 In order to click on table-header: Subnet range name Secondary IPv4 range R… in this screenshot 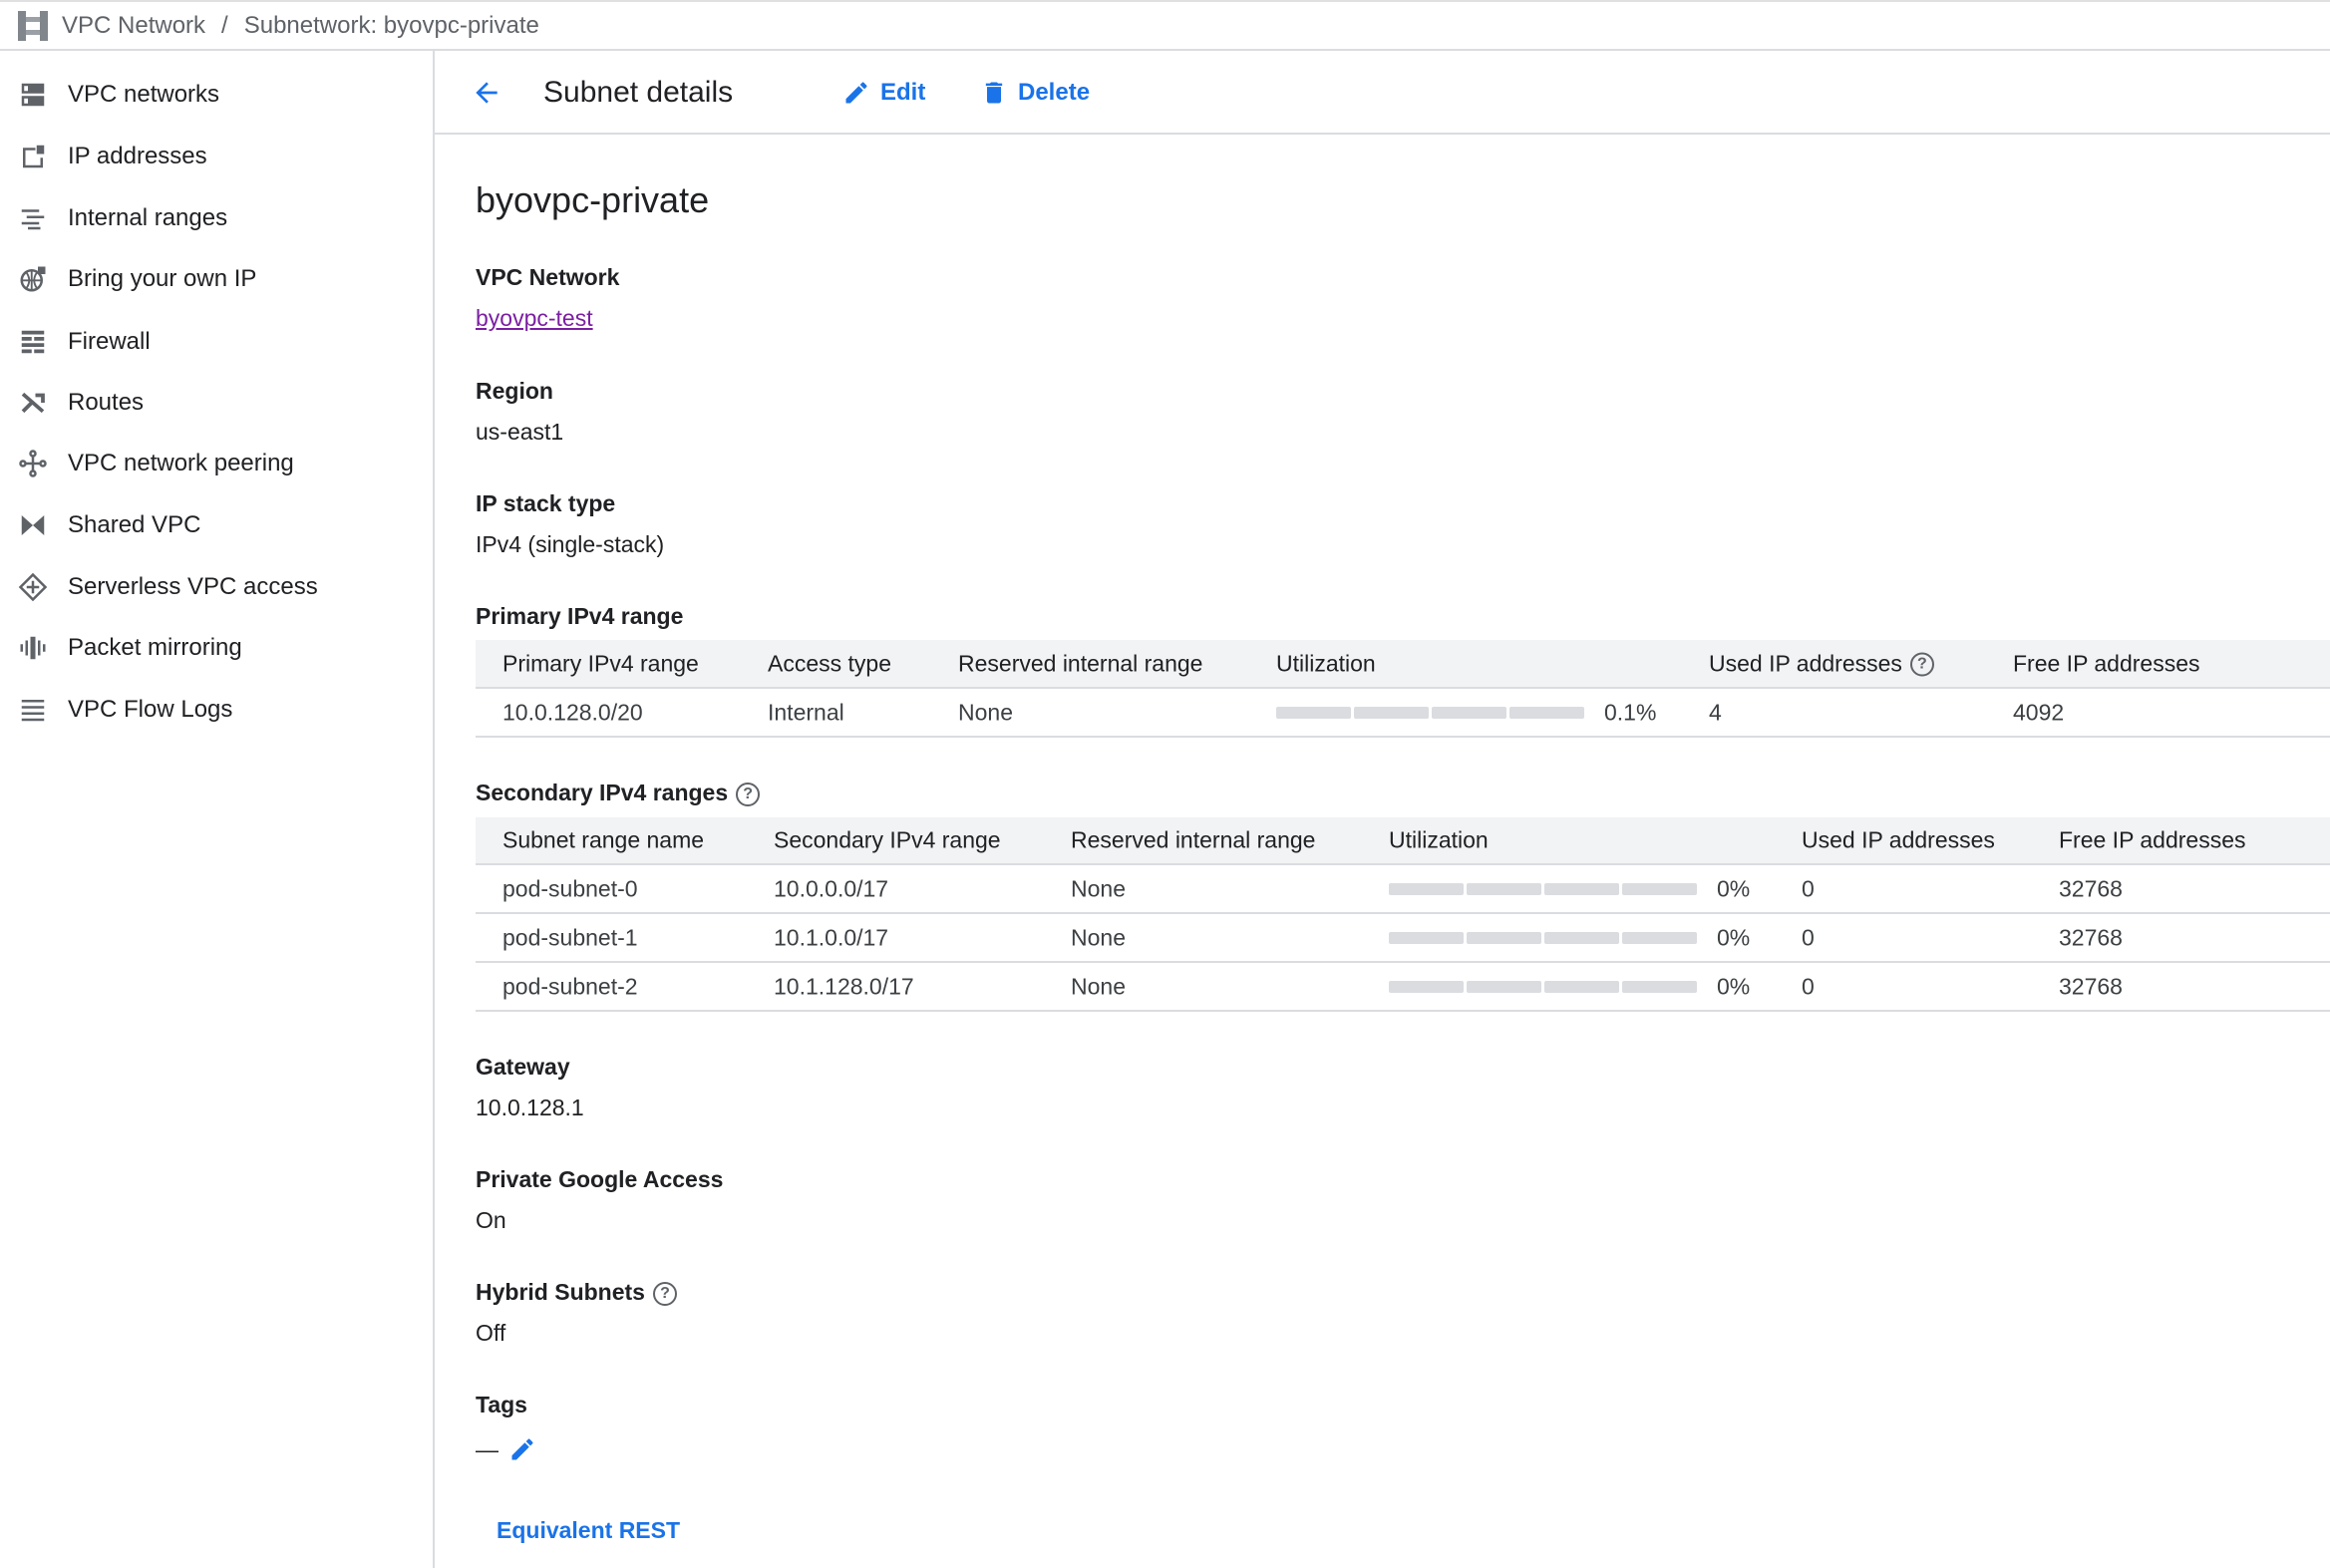, I will do `click(1403, 841)`.